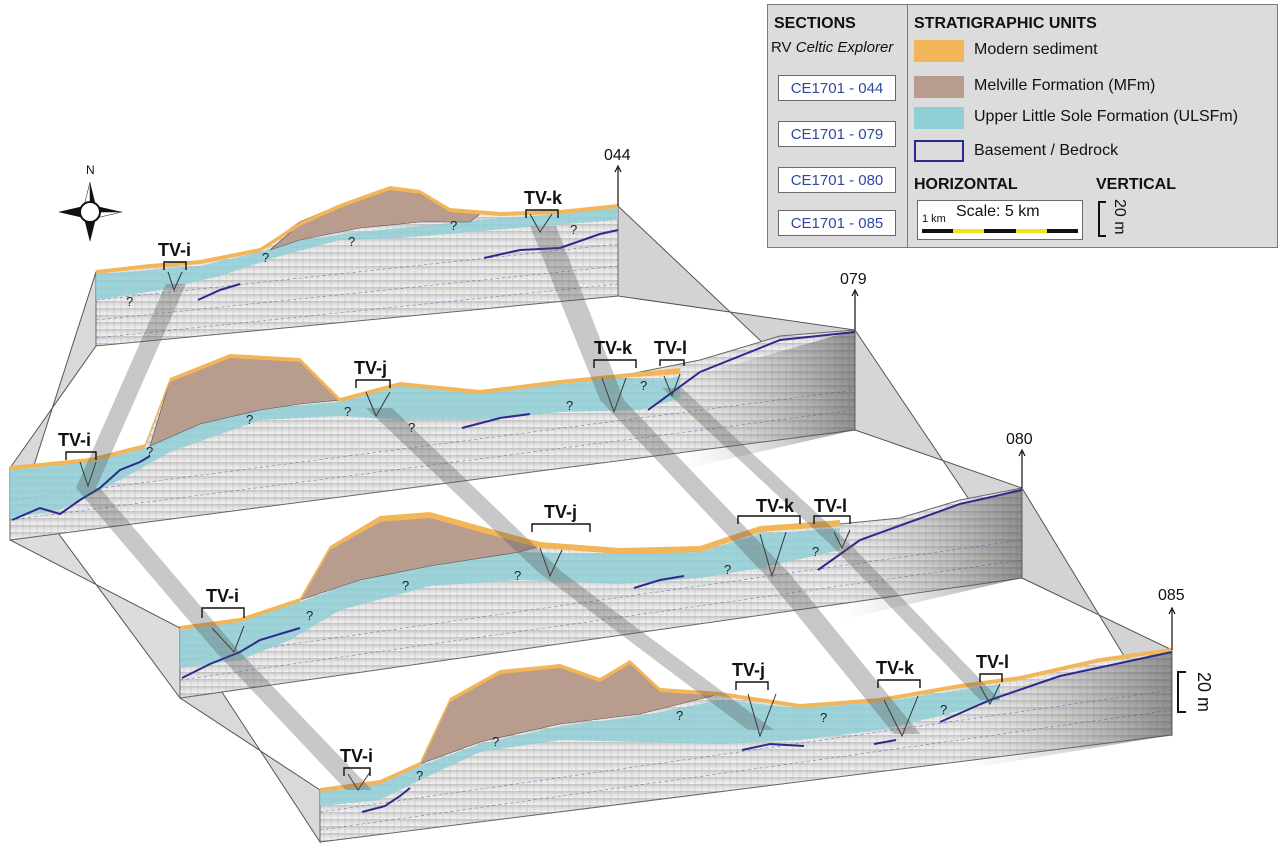 This screenshot has height=848, width=1284. What do you see at coordinates (90, 211) in the screenshot?
I see `compass-rose-icon` at bounding box center [90, 211].